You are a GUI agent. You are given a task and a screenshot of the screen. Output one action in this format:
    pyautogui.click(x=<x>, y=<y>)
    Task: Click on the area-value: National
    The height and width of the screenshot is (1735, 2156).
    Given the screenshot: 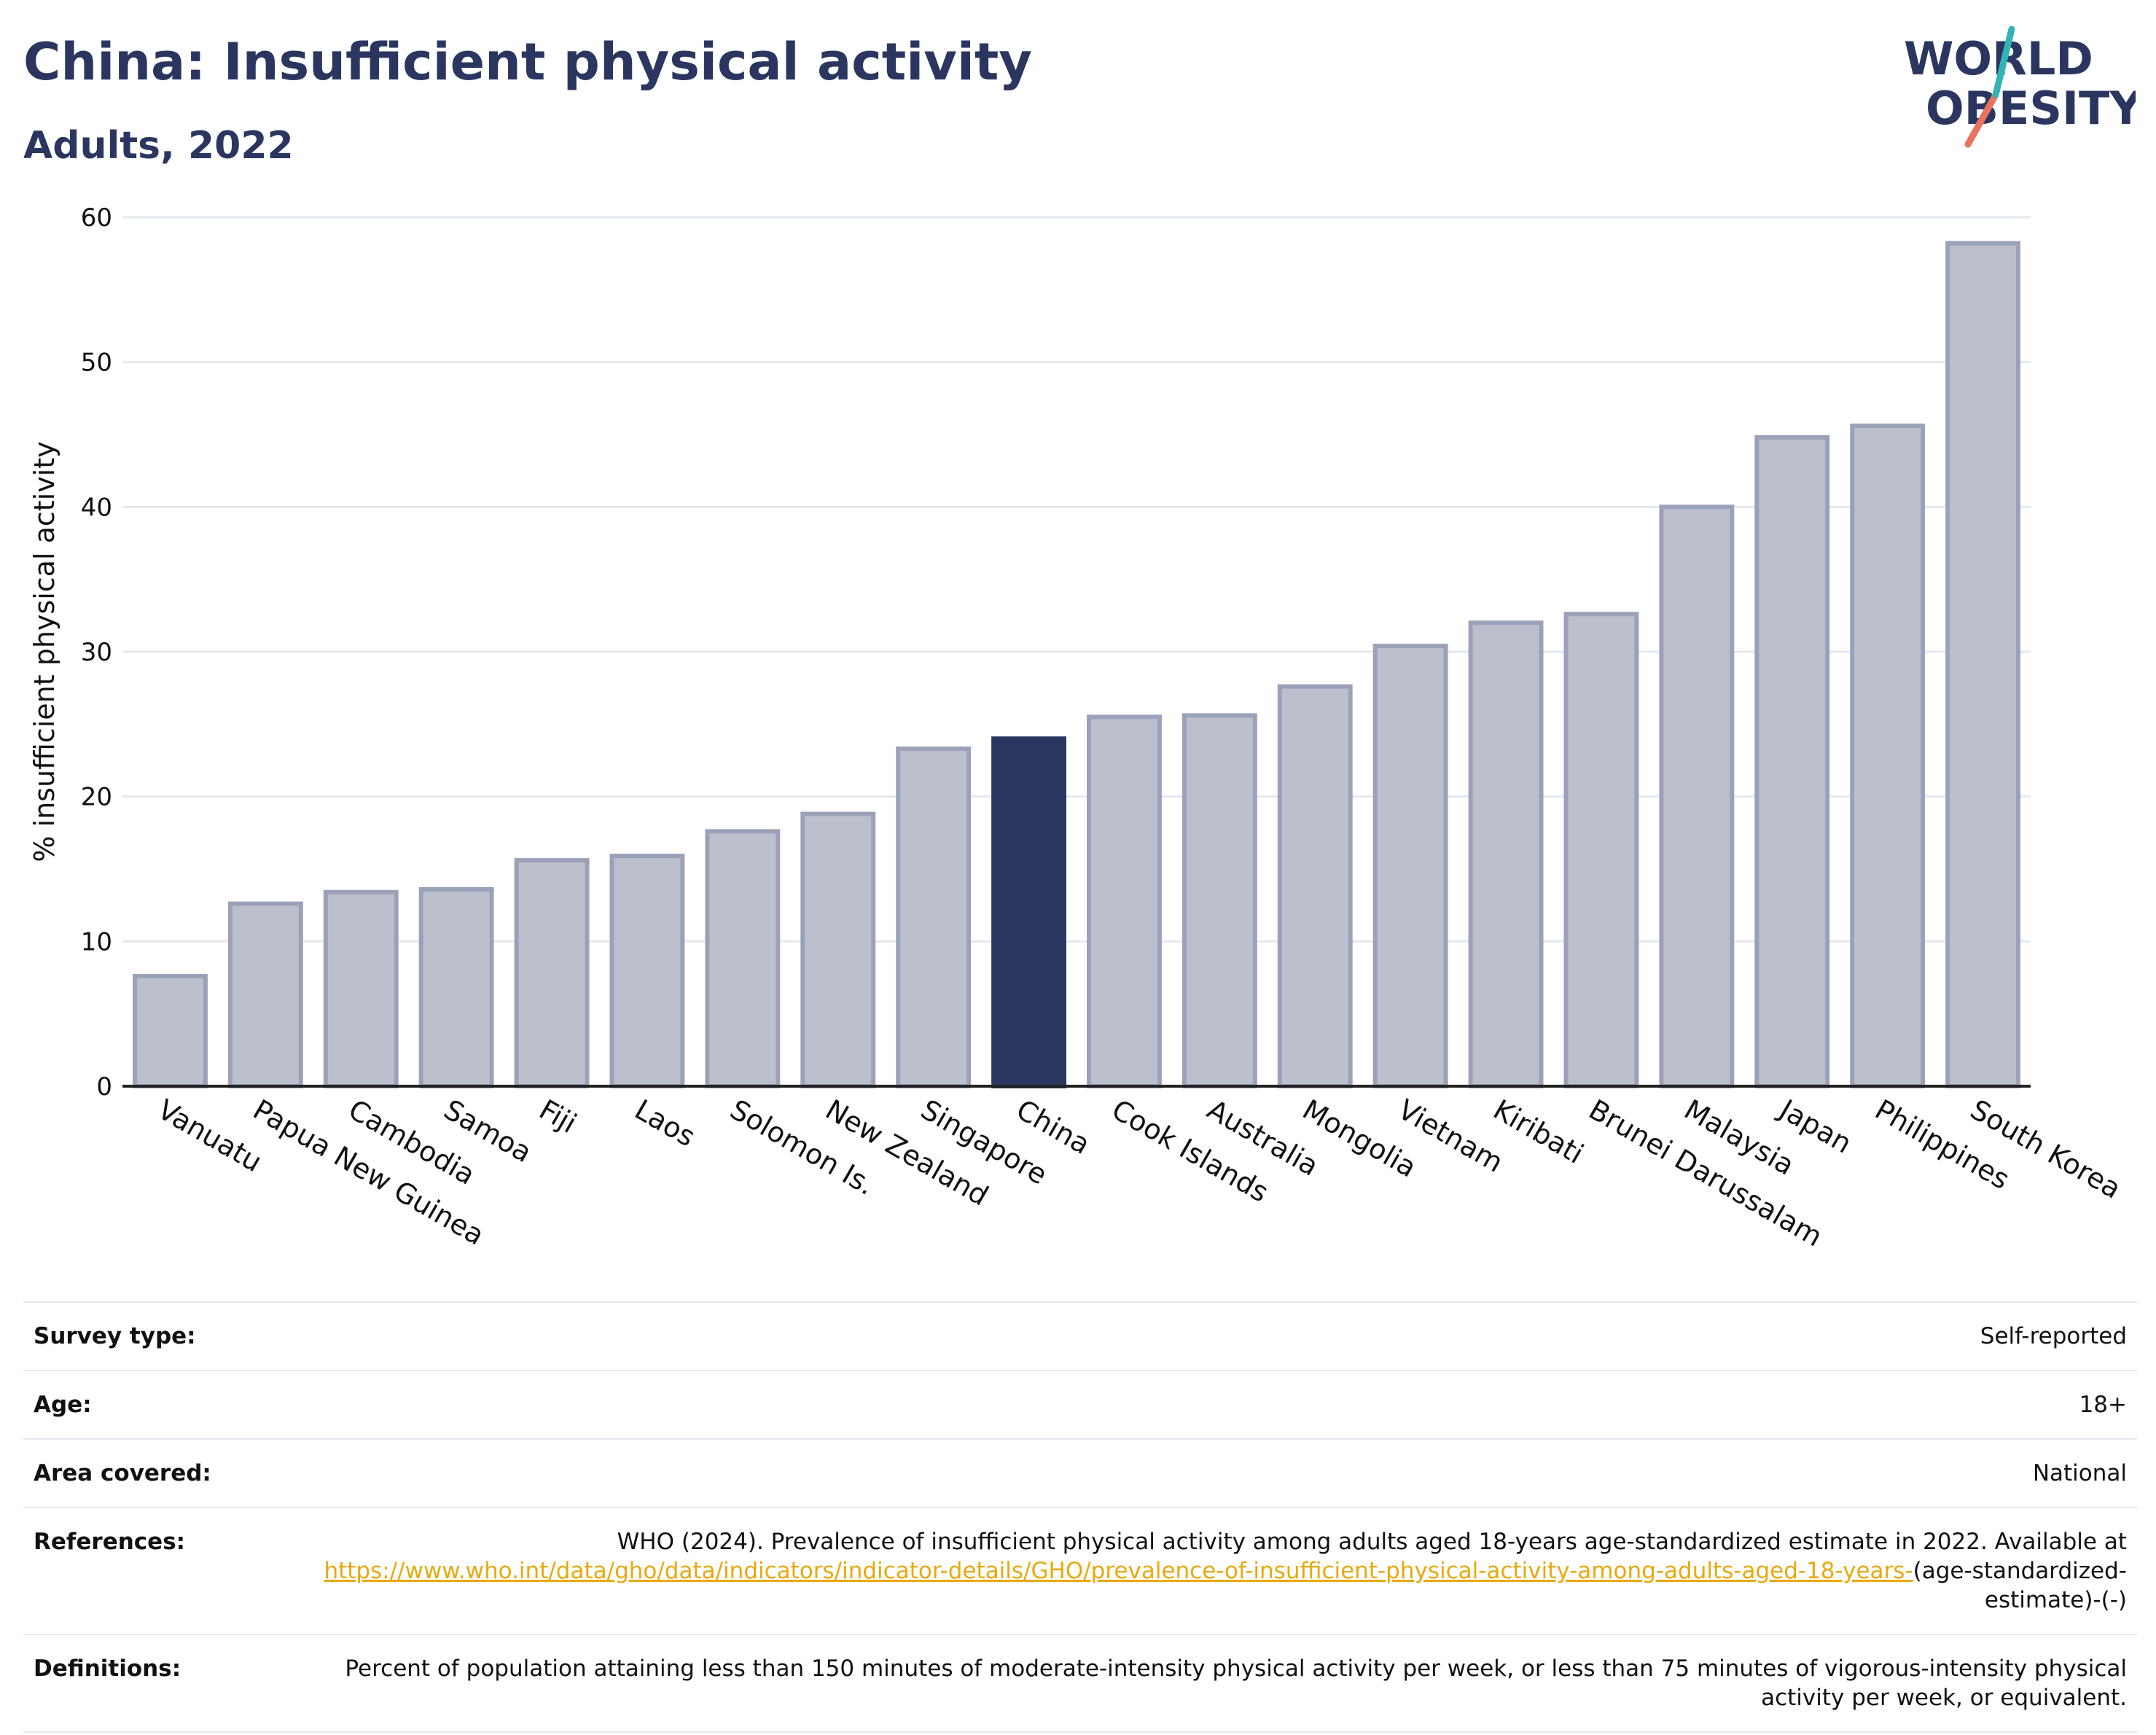 What is the action you would take?
    pyautogui.click(x=2080, y=1473)
    